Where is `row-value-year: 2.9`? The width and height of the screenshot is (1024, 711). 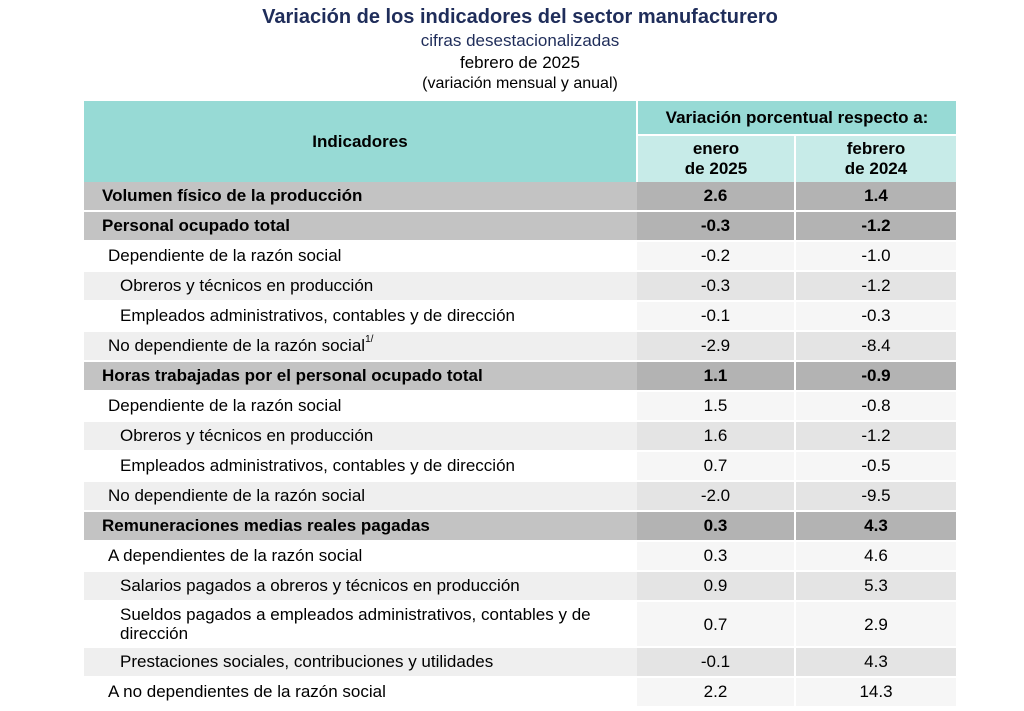
row-value-year: 2.9 is located at coordinates (875, 624).